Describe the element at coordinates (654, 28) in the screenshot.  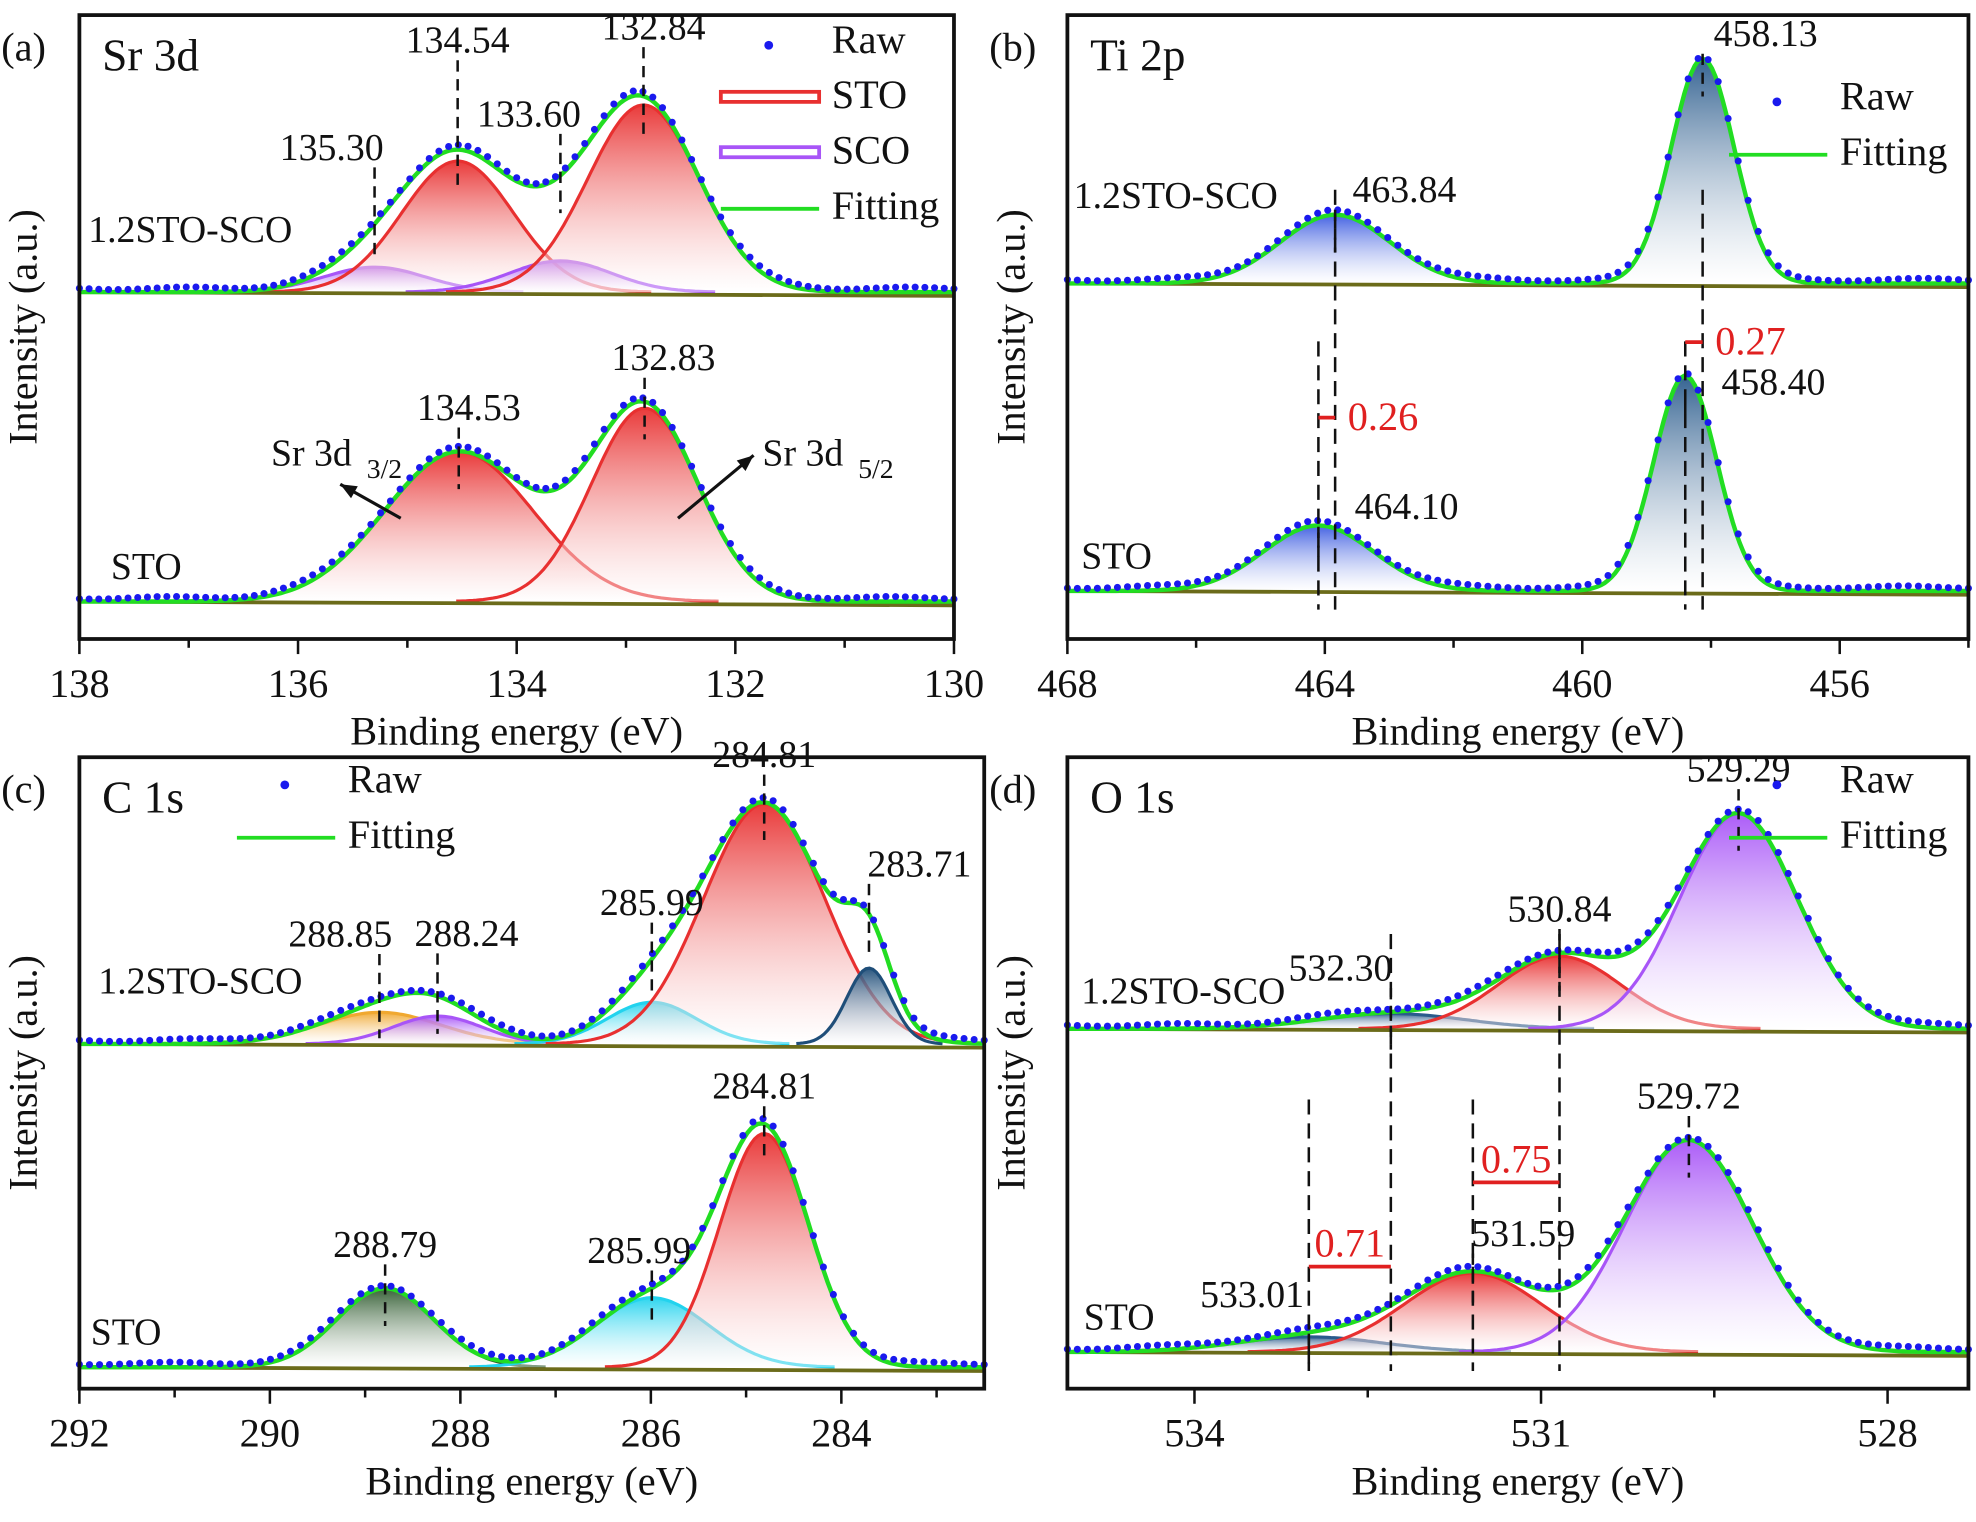
I see `peak-label: 132.84` at that location.